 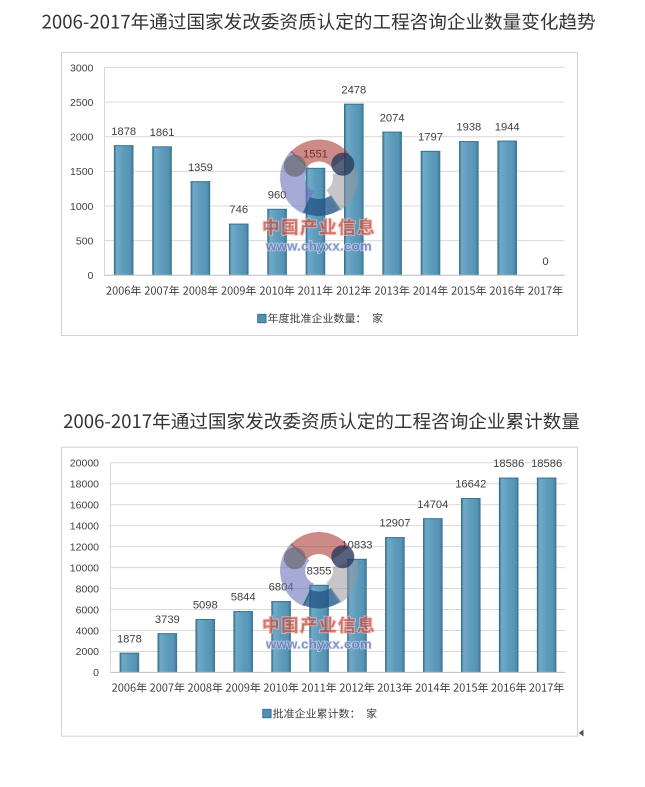 What do you see at coordinates (84, 547) in the screenshot?
I see `svg-text: 12000` at bounding box center [84, 547].